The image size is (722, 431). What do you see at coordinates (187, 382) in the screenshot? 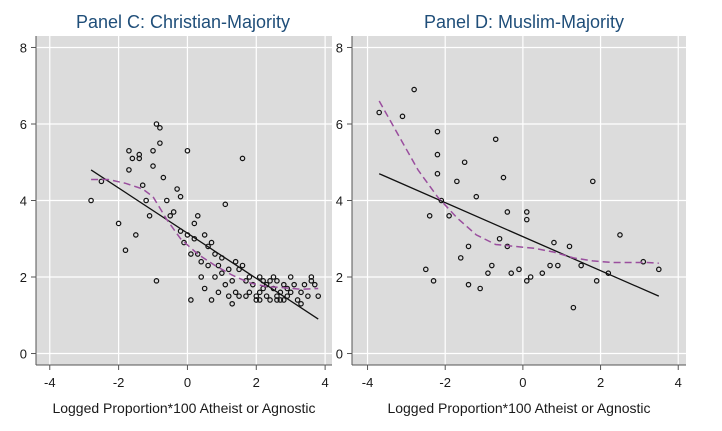
I see `panel-c-x-tick-label-2: 0` at bounding box center [187, 382].